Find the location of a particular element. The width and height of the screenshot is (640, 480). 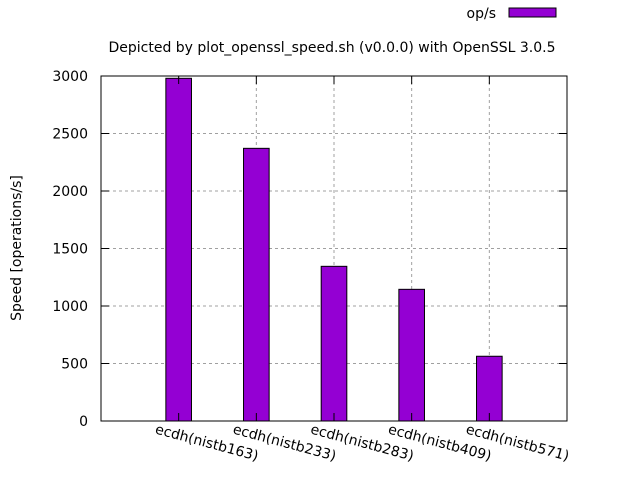

y-tick-label: 1500 is located at coordinates (70, 250).